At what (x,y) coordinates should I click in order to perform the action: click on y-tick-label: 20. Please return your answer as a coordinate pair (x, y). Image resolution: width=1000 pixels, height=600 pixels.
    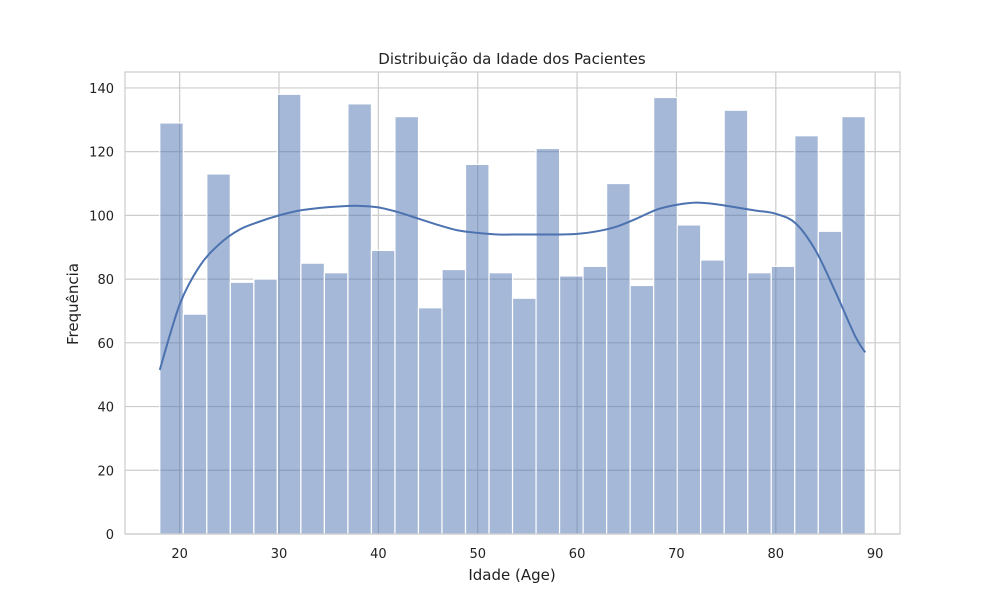
    Looking at the image, I should click on (105, 471).